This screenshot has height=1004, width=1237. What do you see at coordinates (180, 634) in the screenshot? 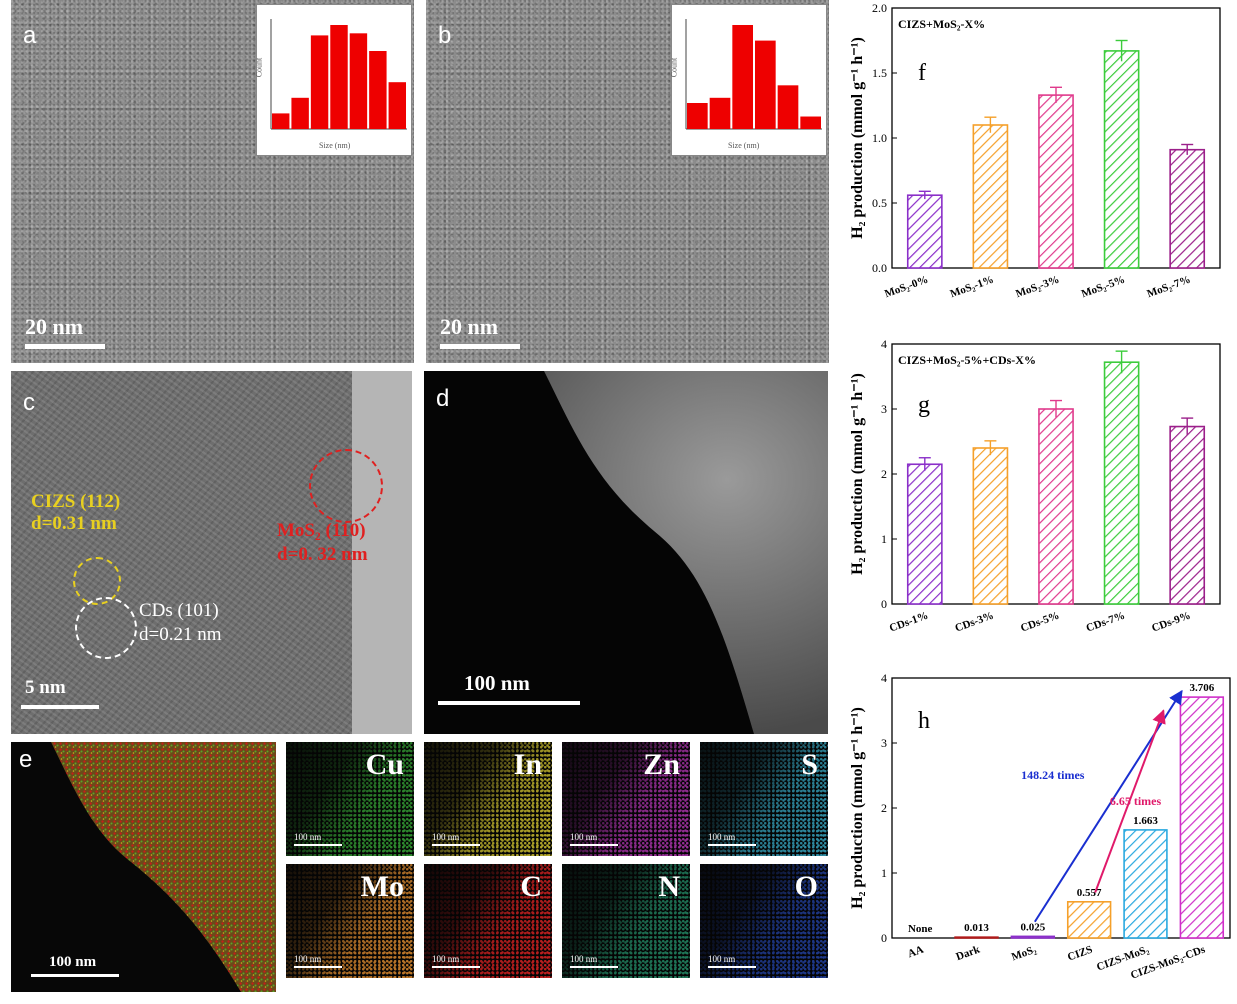
I see `cds-spacing: d=0.21 nm` at bounding box center [180, 634].